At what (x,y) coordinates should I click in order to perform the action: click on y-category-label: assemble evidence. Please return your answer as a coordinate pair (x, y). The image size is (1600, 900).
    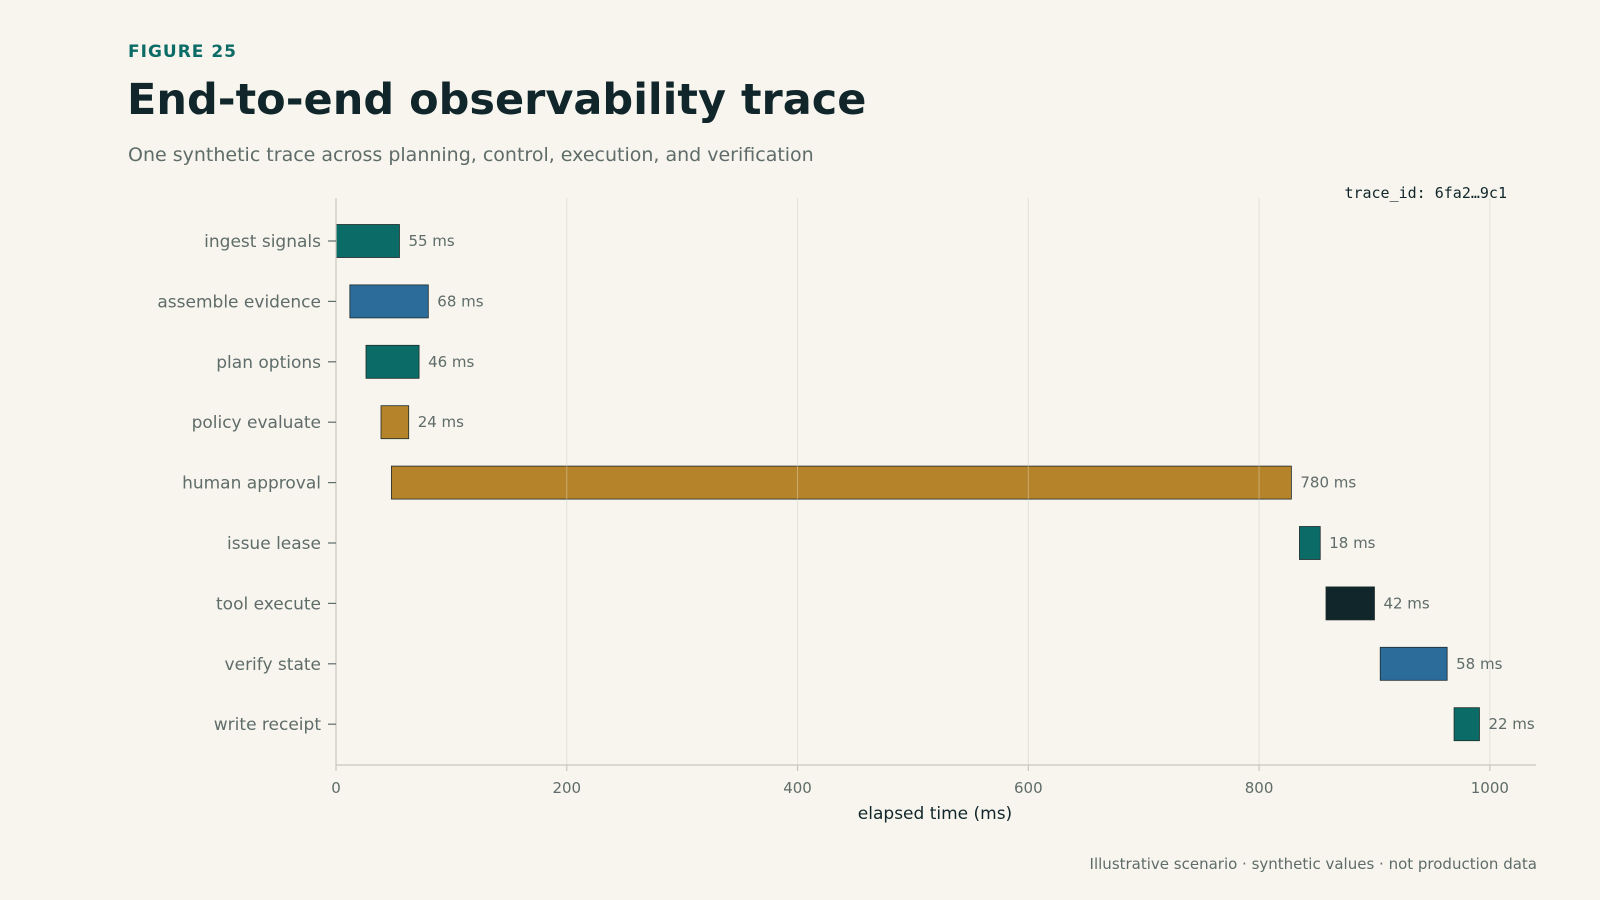
    Looking at the image, I should click on (239, 302).